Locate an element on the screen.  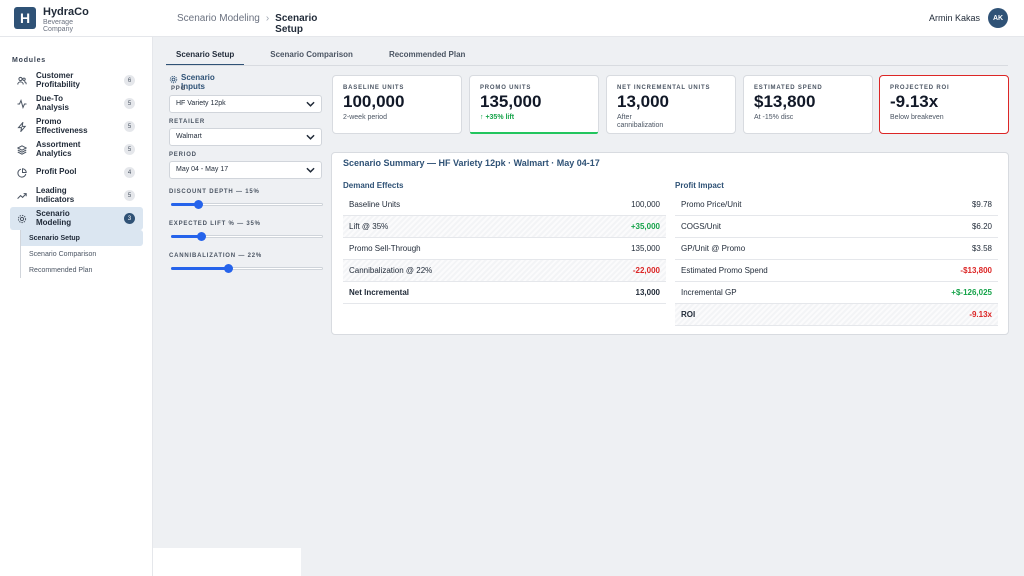
kpi-value: -9.13x is located at coordinates (914, 101).